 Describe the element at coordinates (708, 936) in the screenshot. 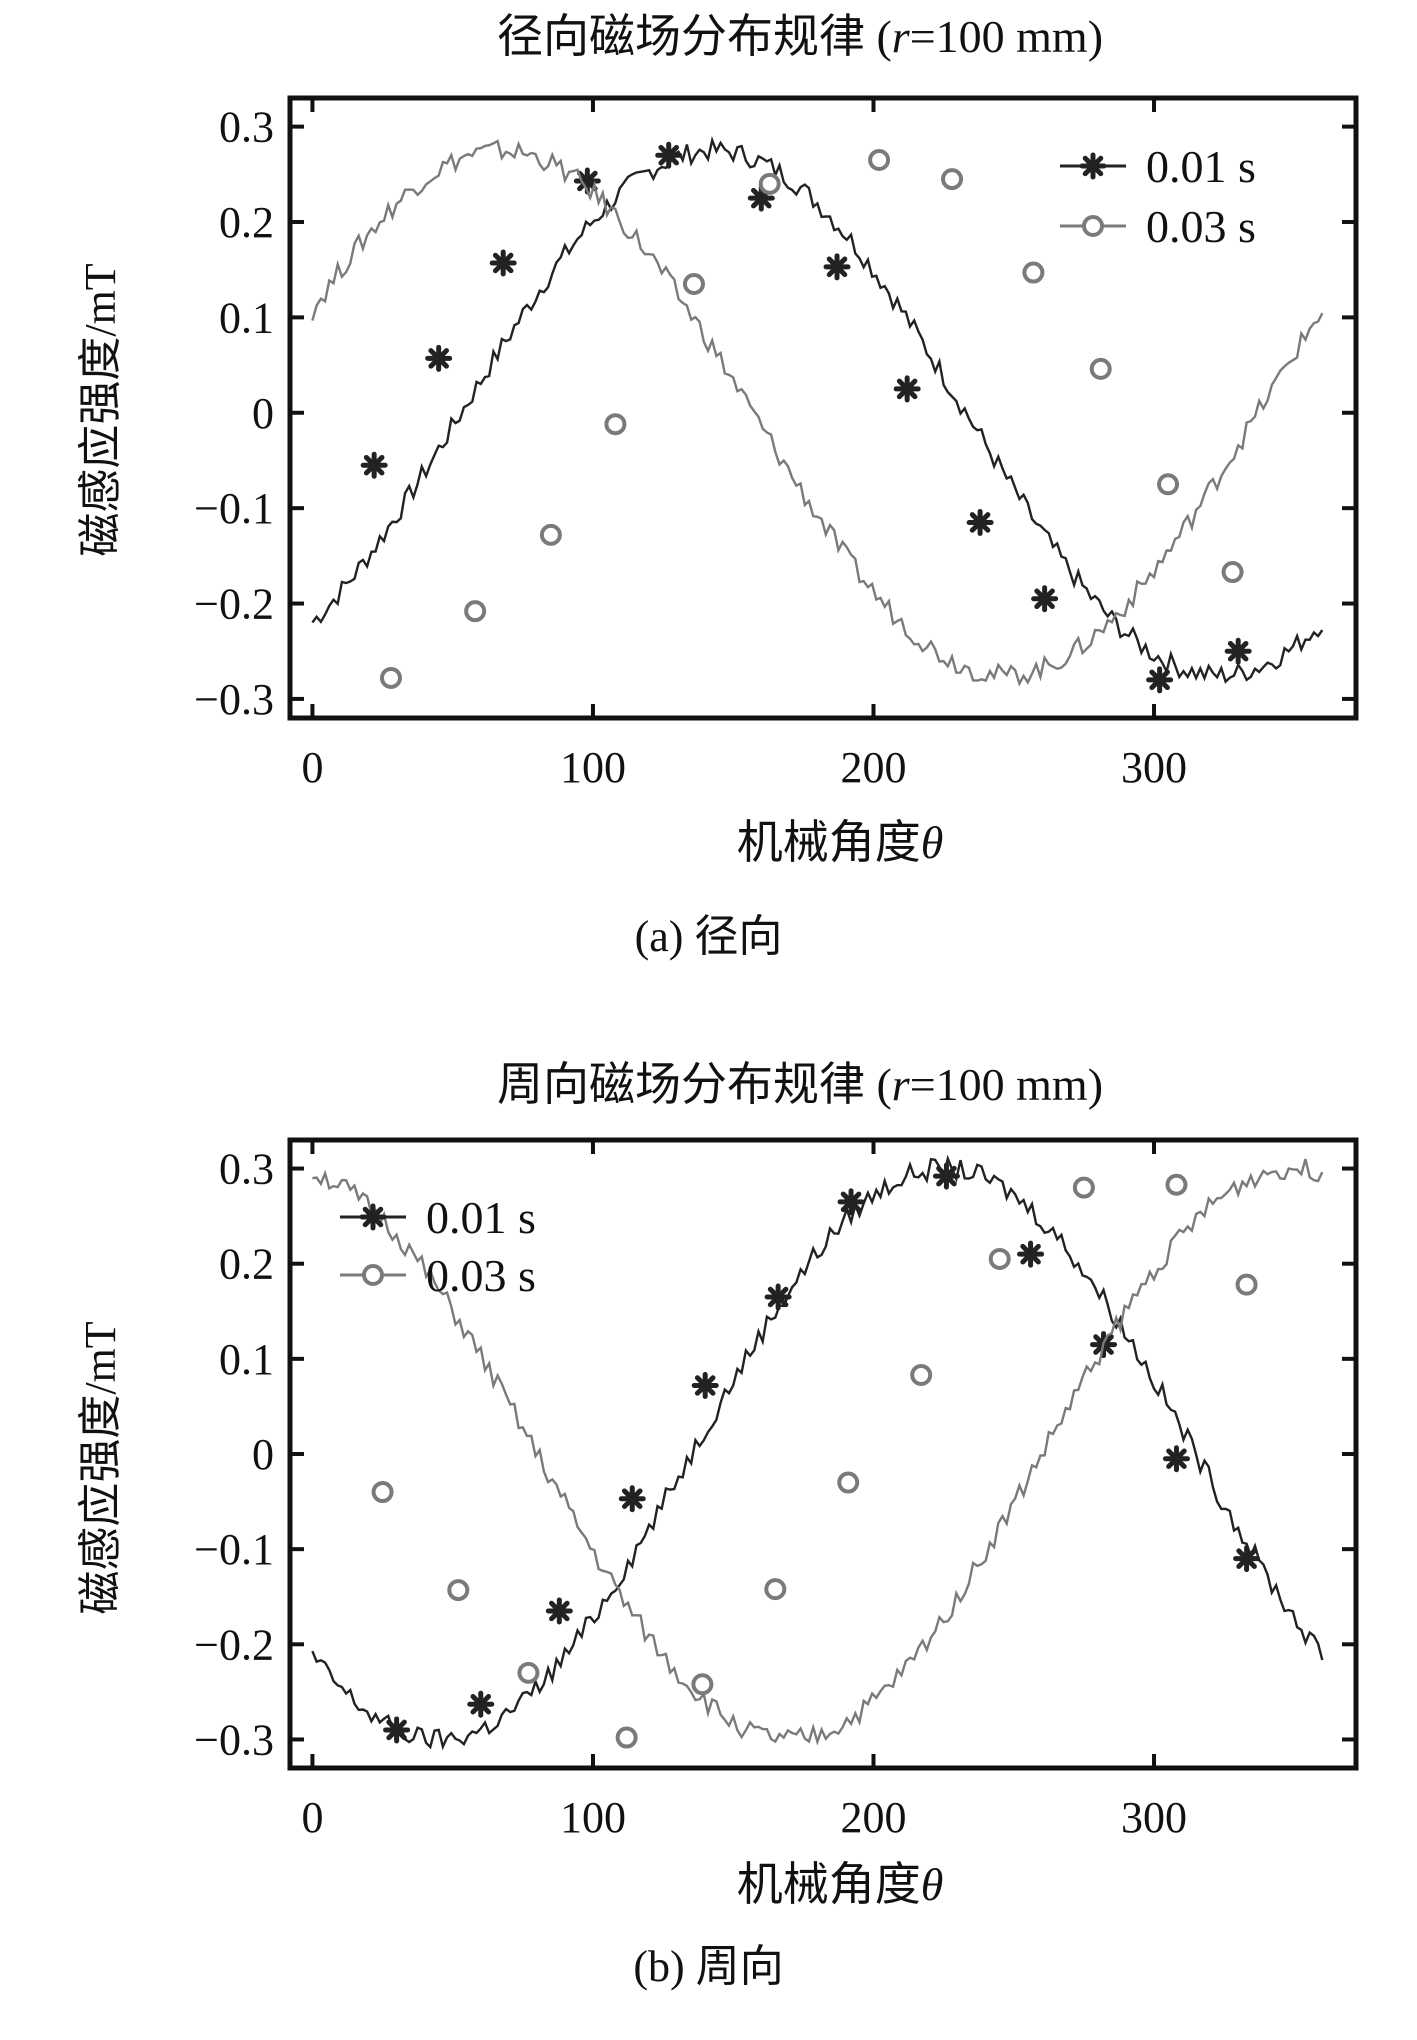

I see `figure-caption-a: (a) 径向` at that location.